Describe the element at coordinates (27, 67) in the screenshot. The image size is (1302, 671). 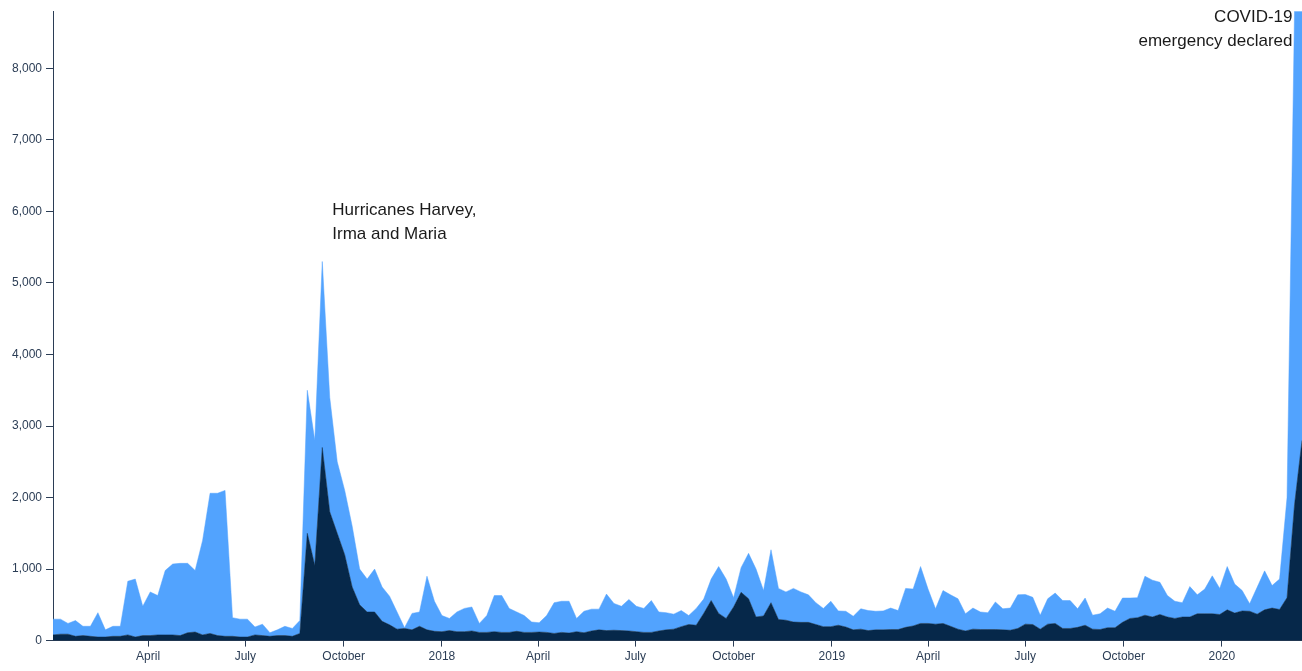
I see `y-tick-label: 8,000` at that location.